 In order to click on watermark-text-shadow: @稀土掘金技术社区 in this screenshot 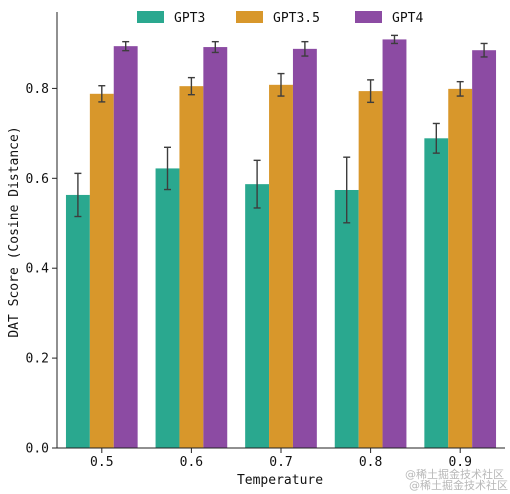, I will do `click(458, 485)`.